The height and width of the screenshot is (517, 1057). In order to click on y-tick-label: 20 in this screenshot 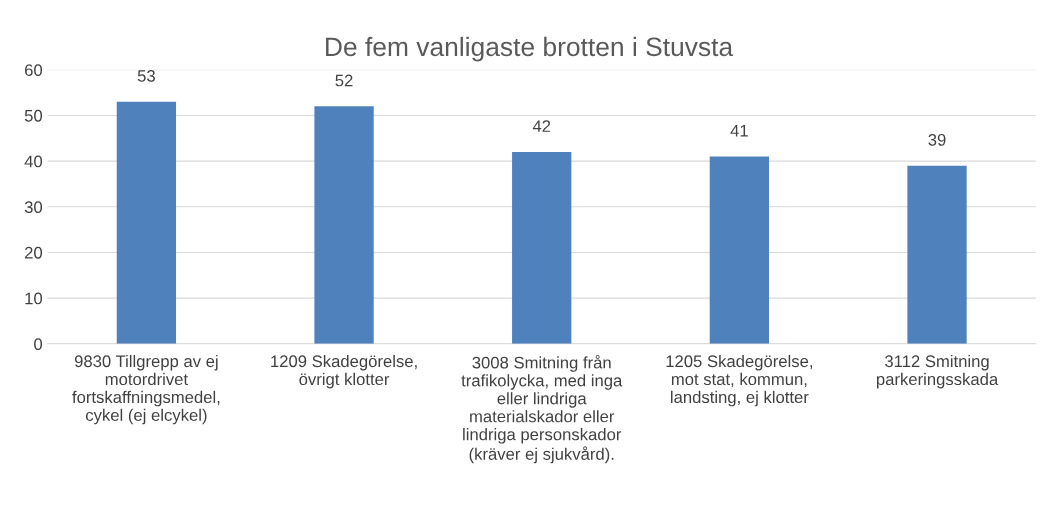, I will do `click(34, 252)`.